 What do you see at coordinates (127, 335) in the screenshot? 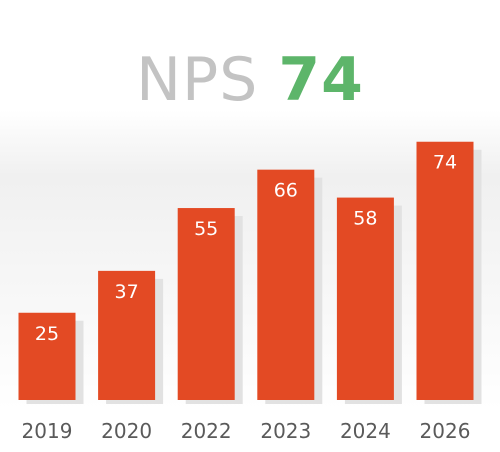
I see `bar-2020` at bounding box center [127, 335].